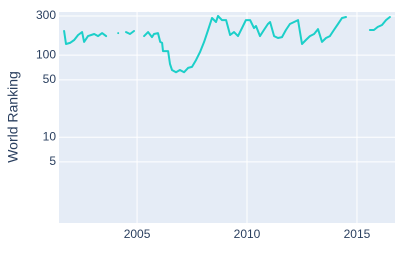  What do you see at coordinates (357, 234) in the screenshot?
I see `x-tick-label: 2015` at bounding box center [357, 234].